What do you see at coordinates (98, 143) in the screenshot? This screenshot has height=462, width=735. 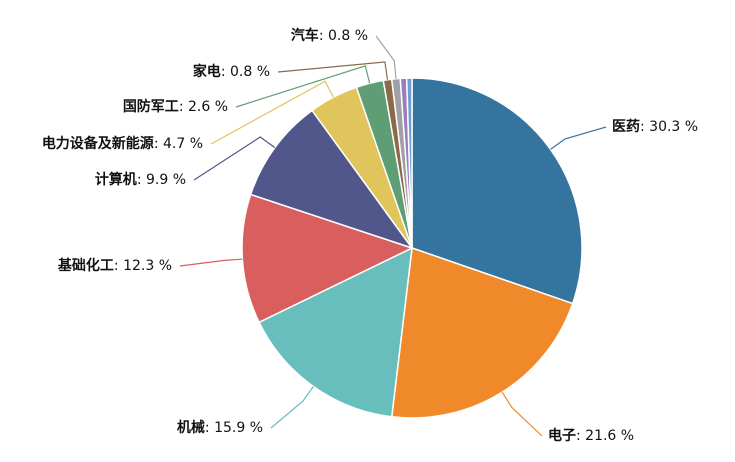 I see `category-name: 电力设备及新能源` at bounding box center [98, 143].